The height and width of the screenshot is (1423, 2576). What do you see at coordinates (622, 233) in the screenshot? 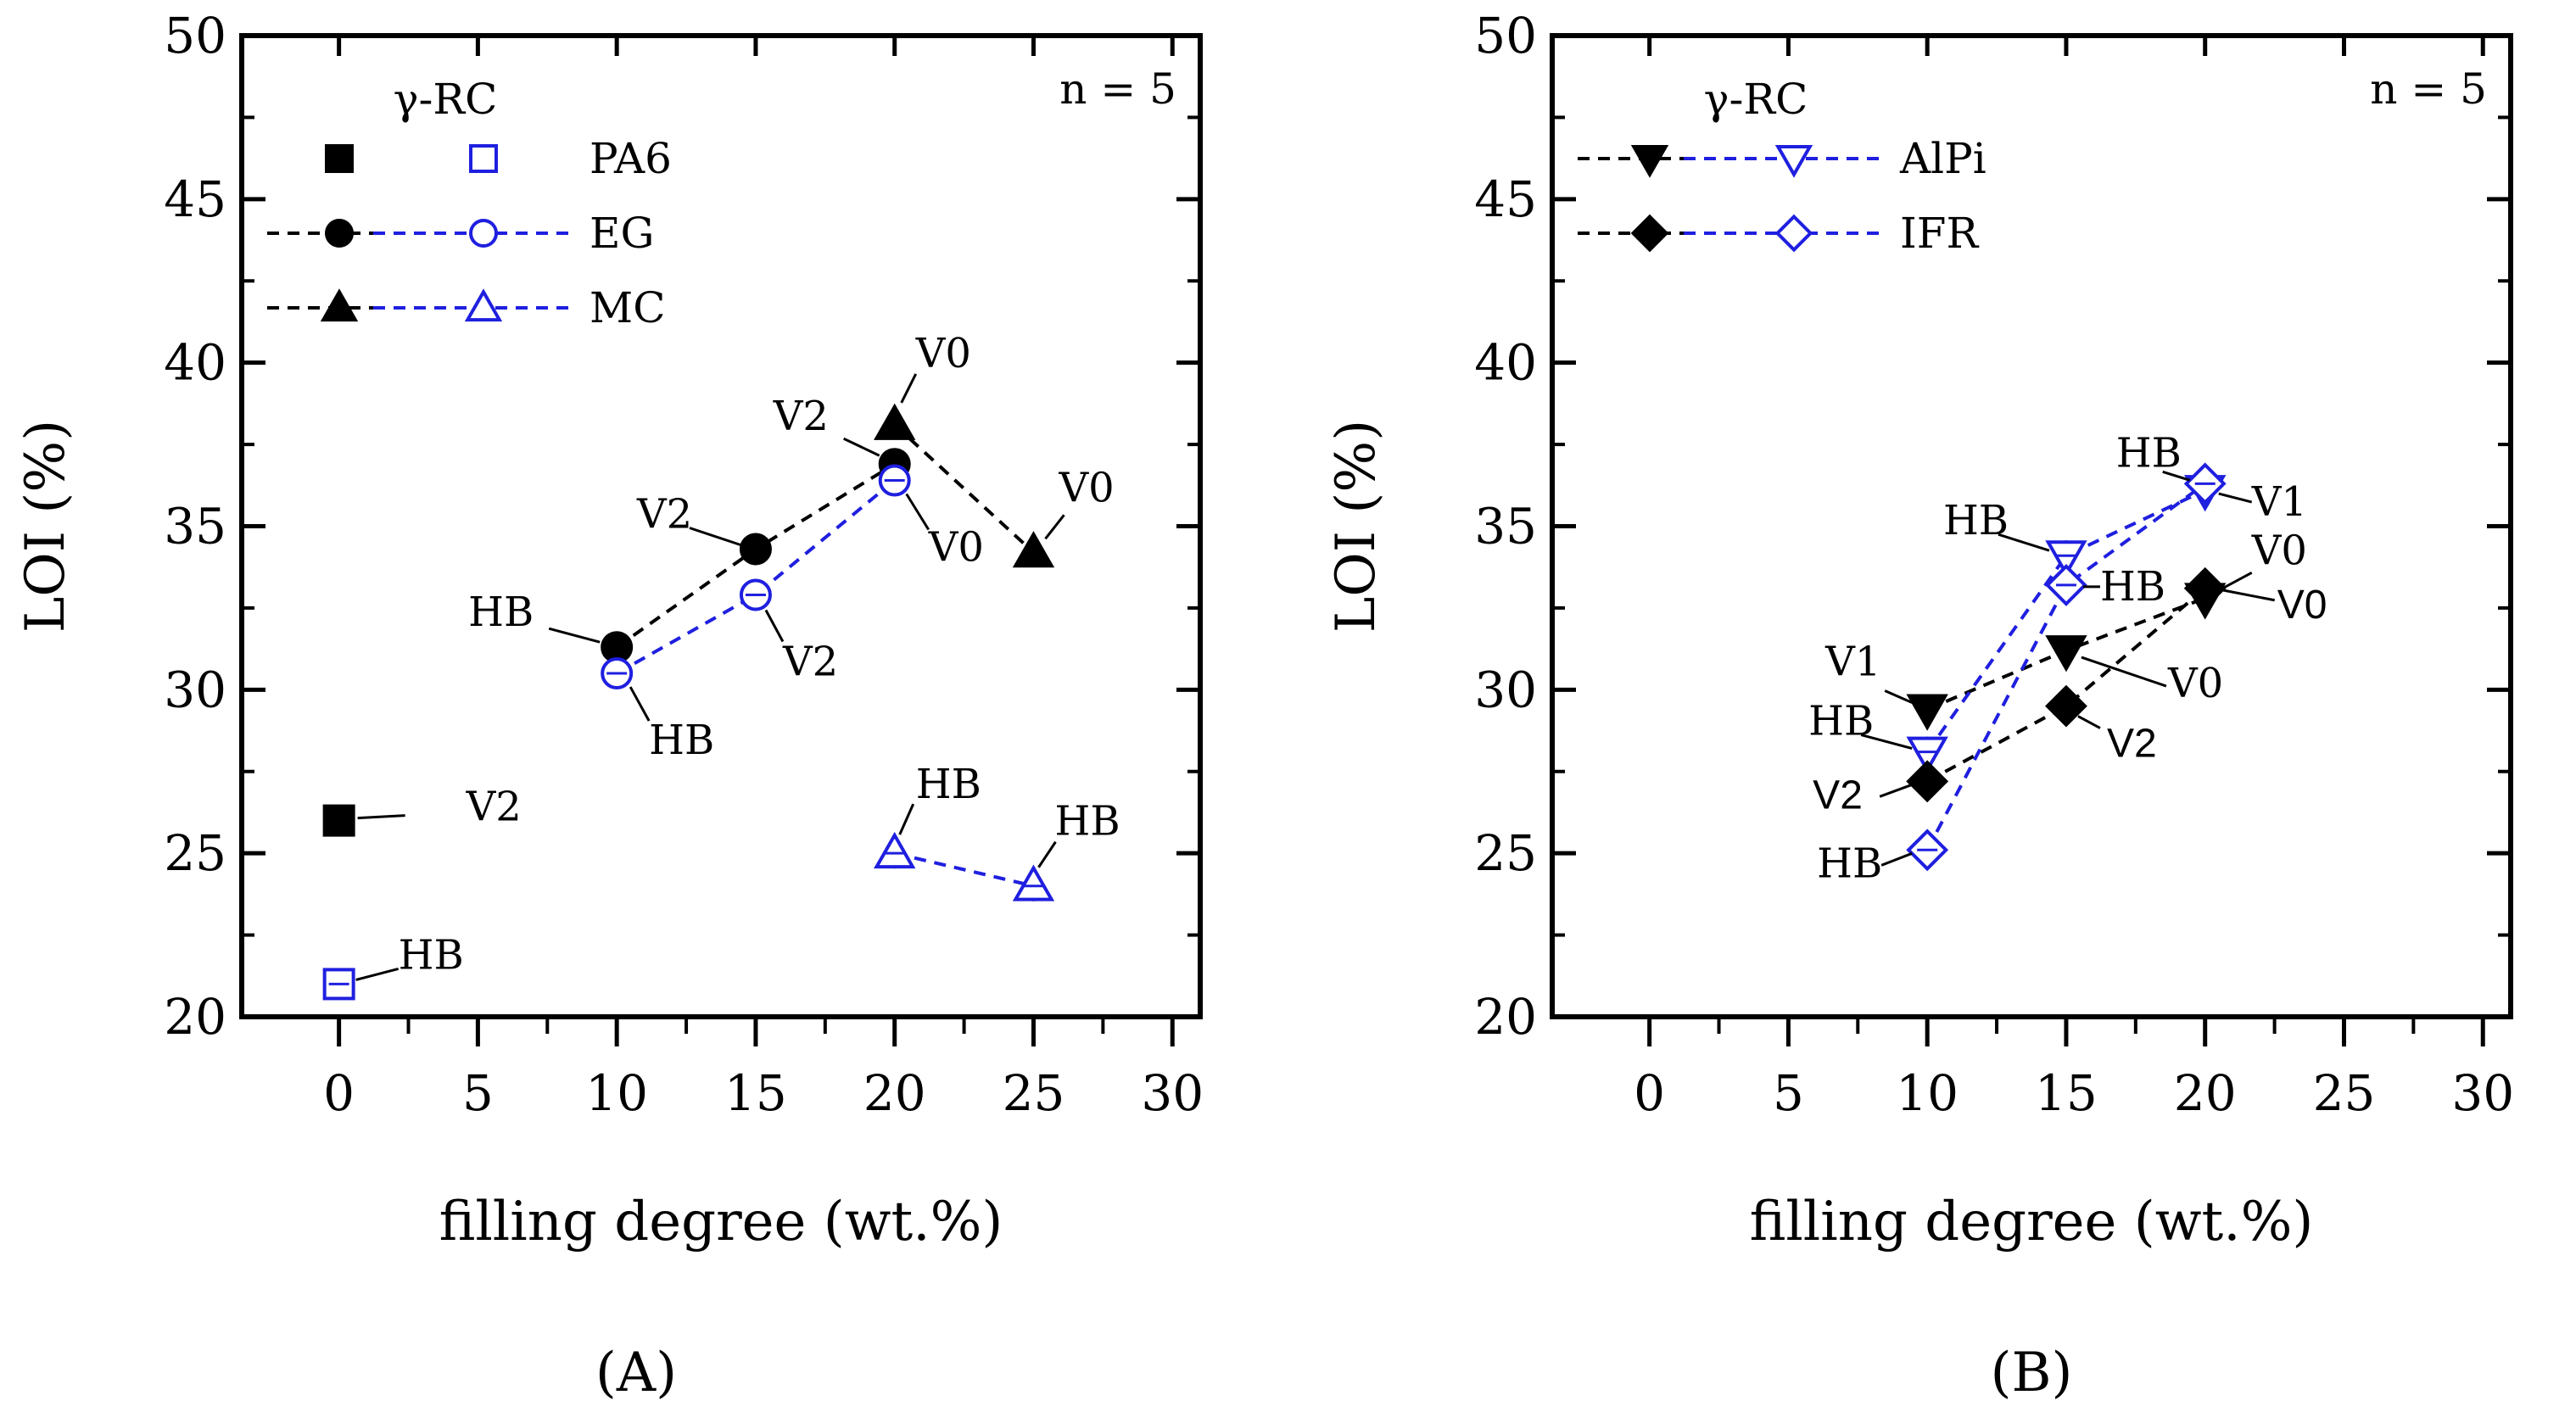
I see `legend-label: EG` at bounding box center [622, 233].